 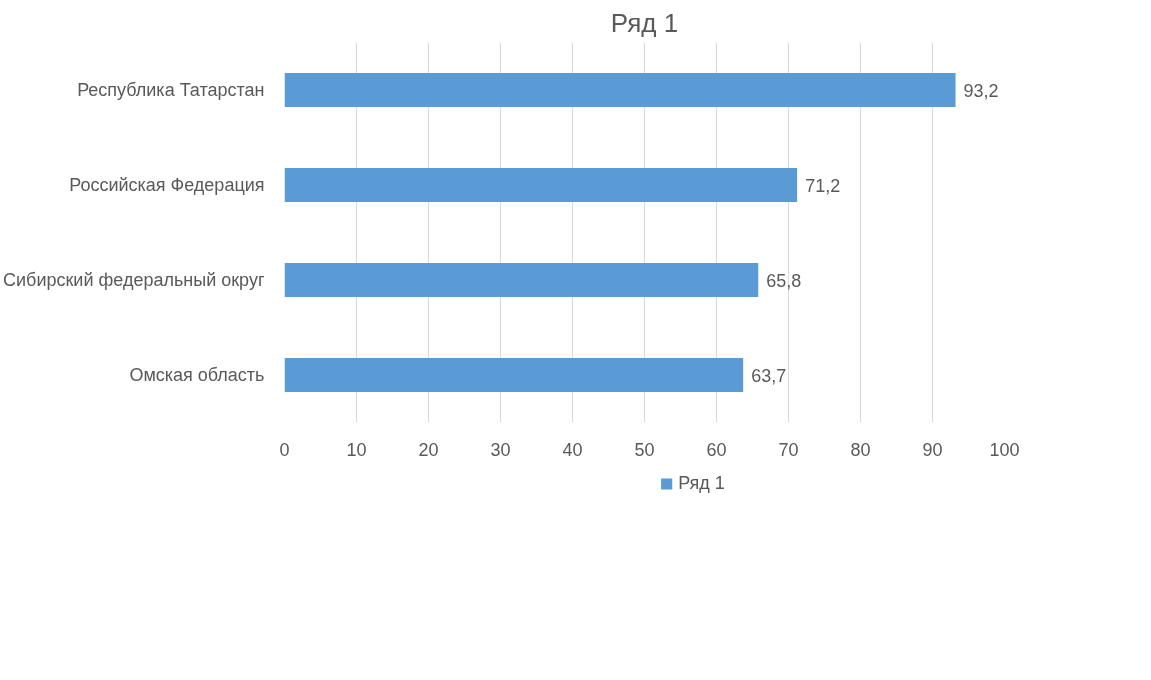 What do you see at coordinates (788, 449) in the screenshot?
I see `x-tick-label: 70` at bounding box center [788, 449].